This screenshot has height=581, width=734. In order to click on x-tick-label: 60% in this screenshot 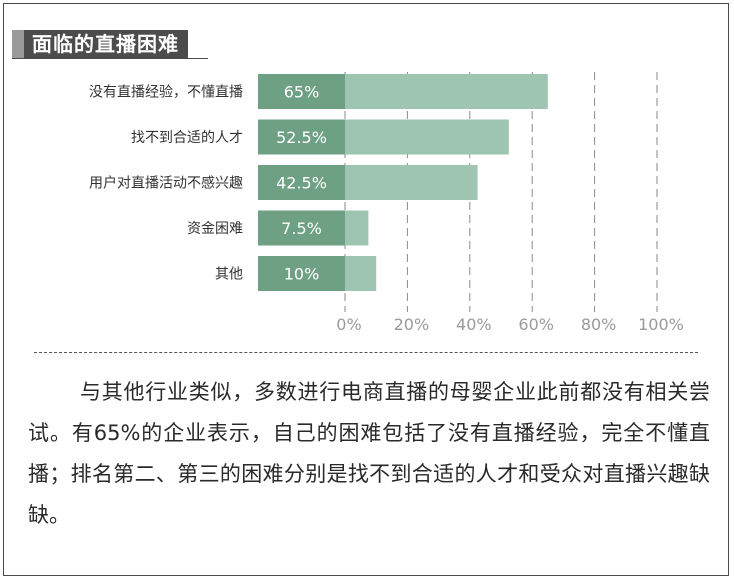, I will do `click(536, 324)`.